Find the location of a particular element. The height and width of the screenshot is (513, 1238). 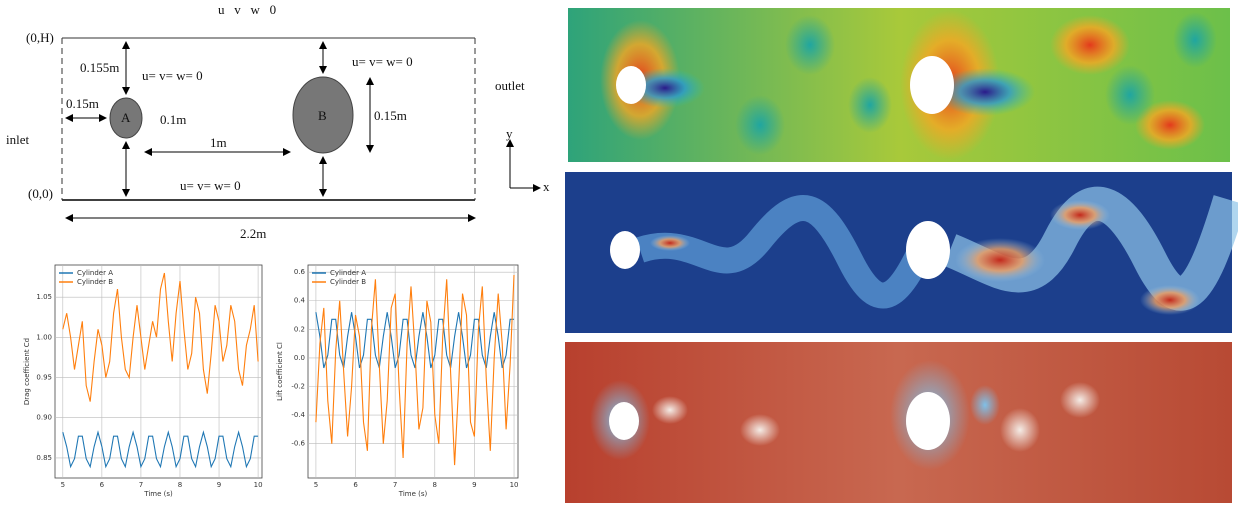

y-tick-label: 0.0 is located at coordinates (299, 358).